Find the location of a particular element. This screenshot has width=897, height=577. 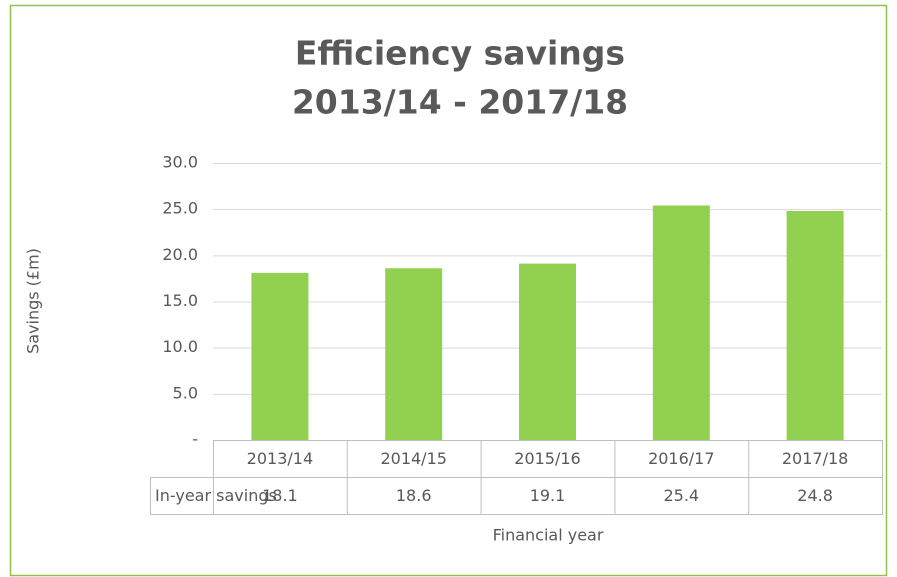

x-tick-label: 2017/18 is located at coordinates (815, 458).